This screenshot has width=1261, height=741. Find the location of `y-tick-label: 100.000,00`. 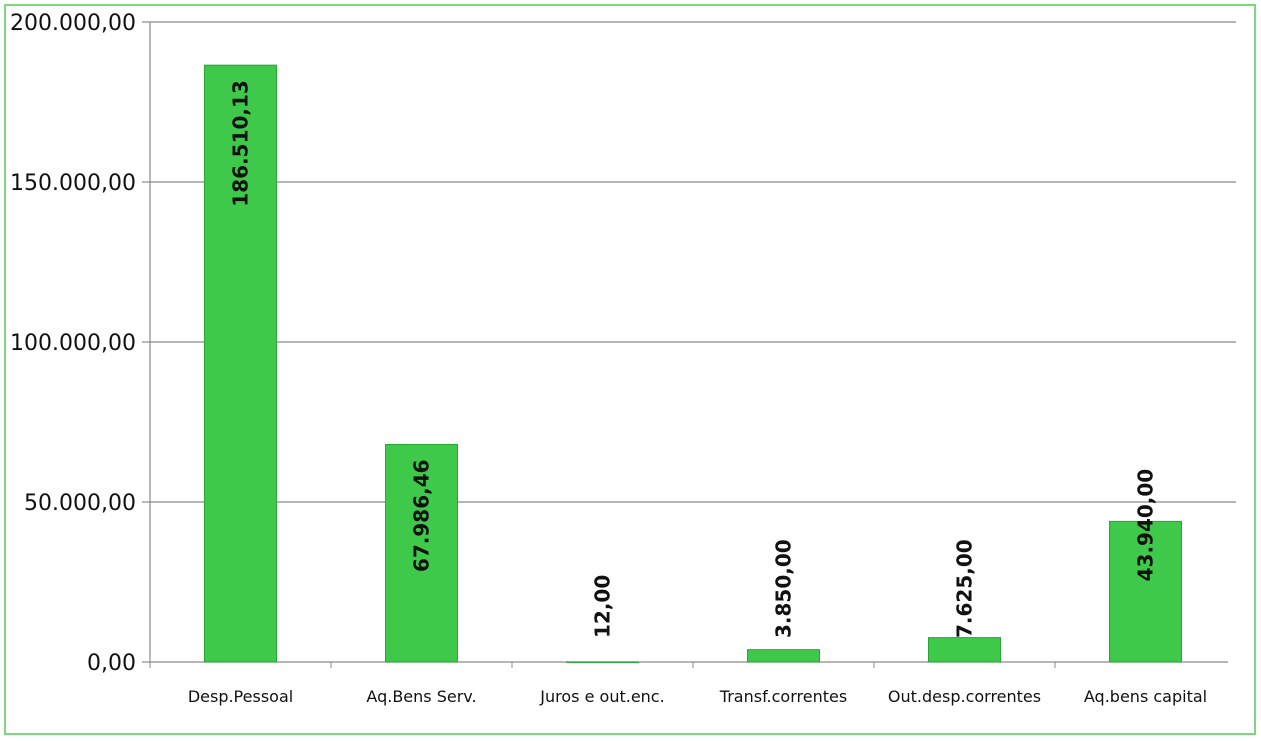

y-tick-label: 100.000,00 is located at coordinates (73, 343).